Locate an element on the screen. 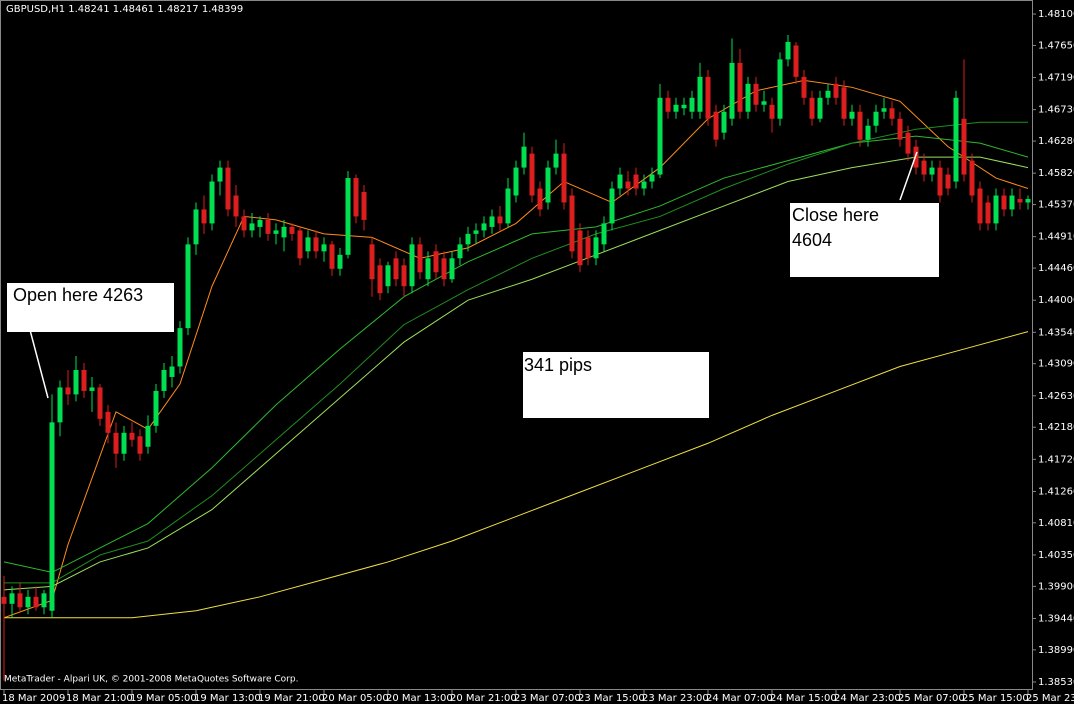  y-tick-label: 1.43090 is located at coordinates (1056, 364).